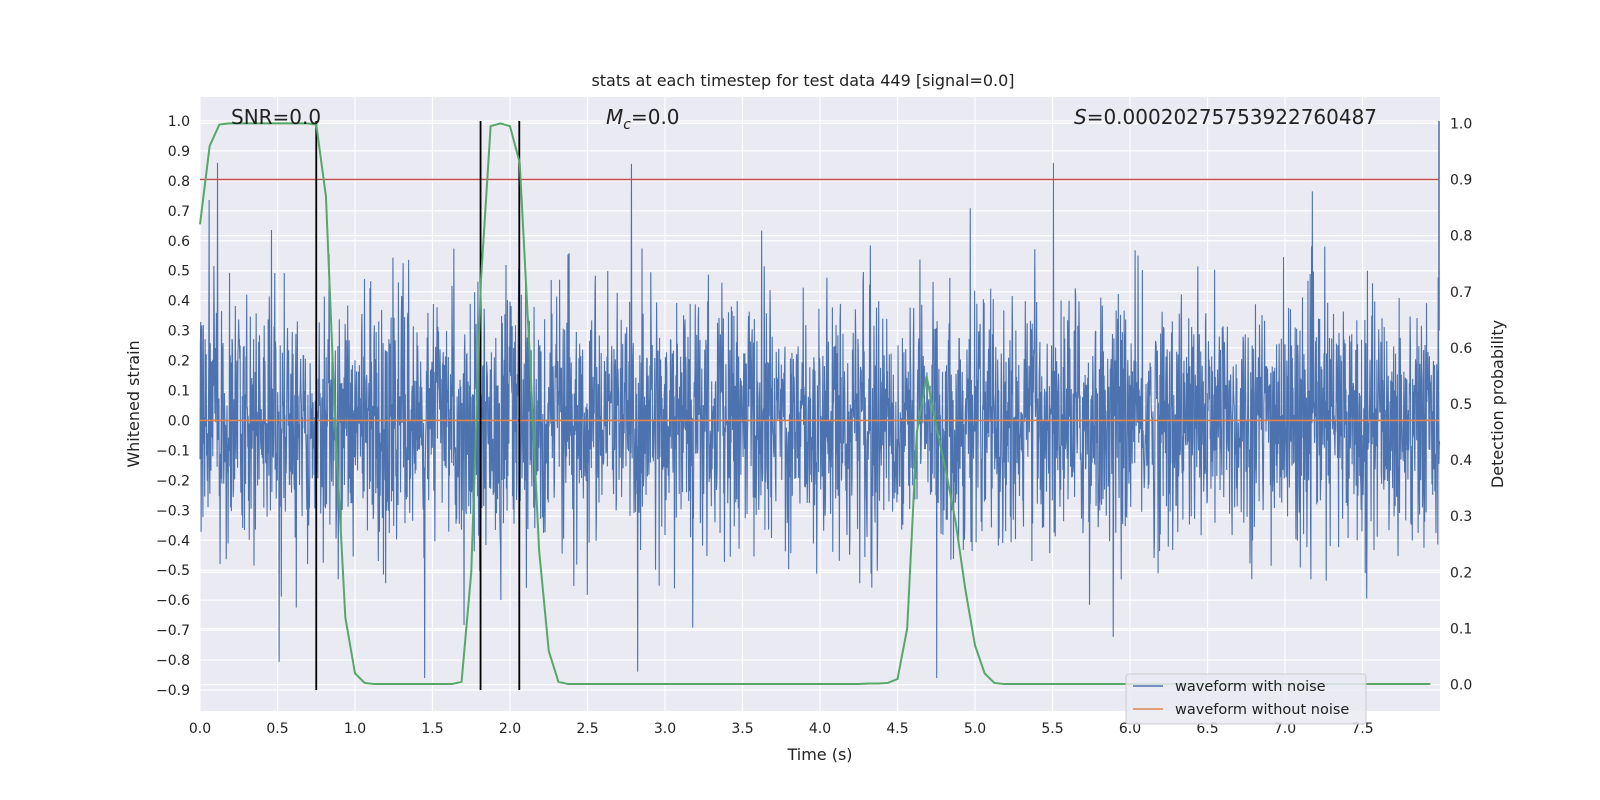 This screenshot has width=1600, height=800. What do you see at coordinates (1250, 687) in the screenshot?
I see `legend-label-noise: waveform with noise` at bounding box center [1250, 687].